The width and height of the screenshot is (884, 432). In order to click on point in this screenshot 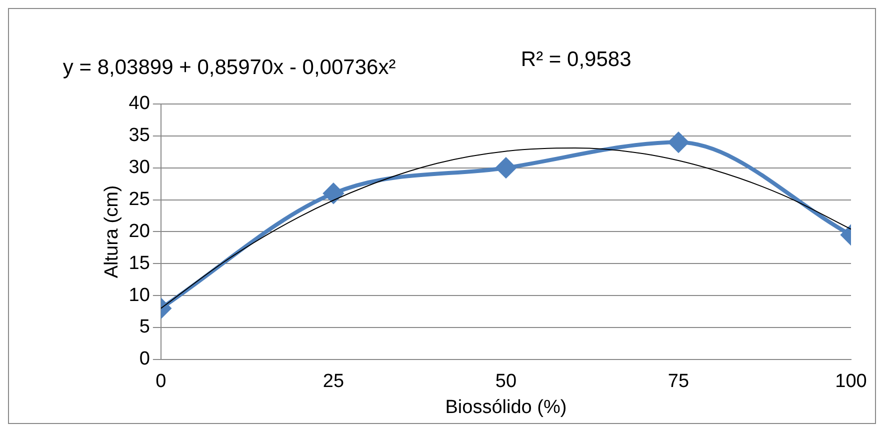, I will do `click(506, 168)`.